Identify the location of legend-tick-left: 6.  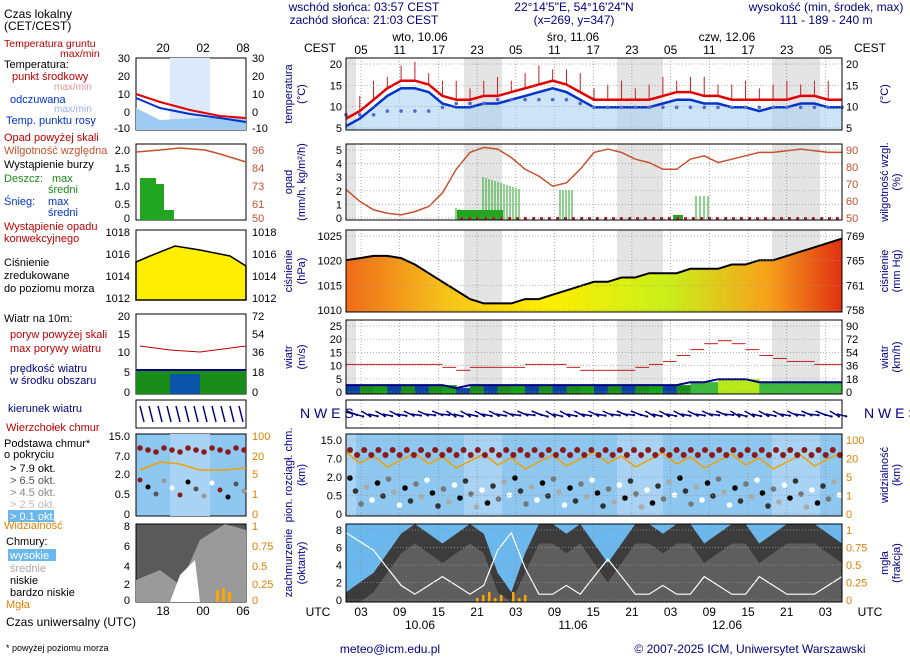
(127, 547).